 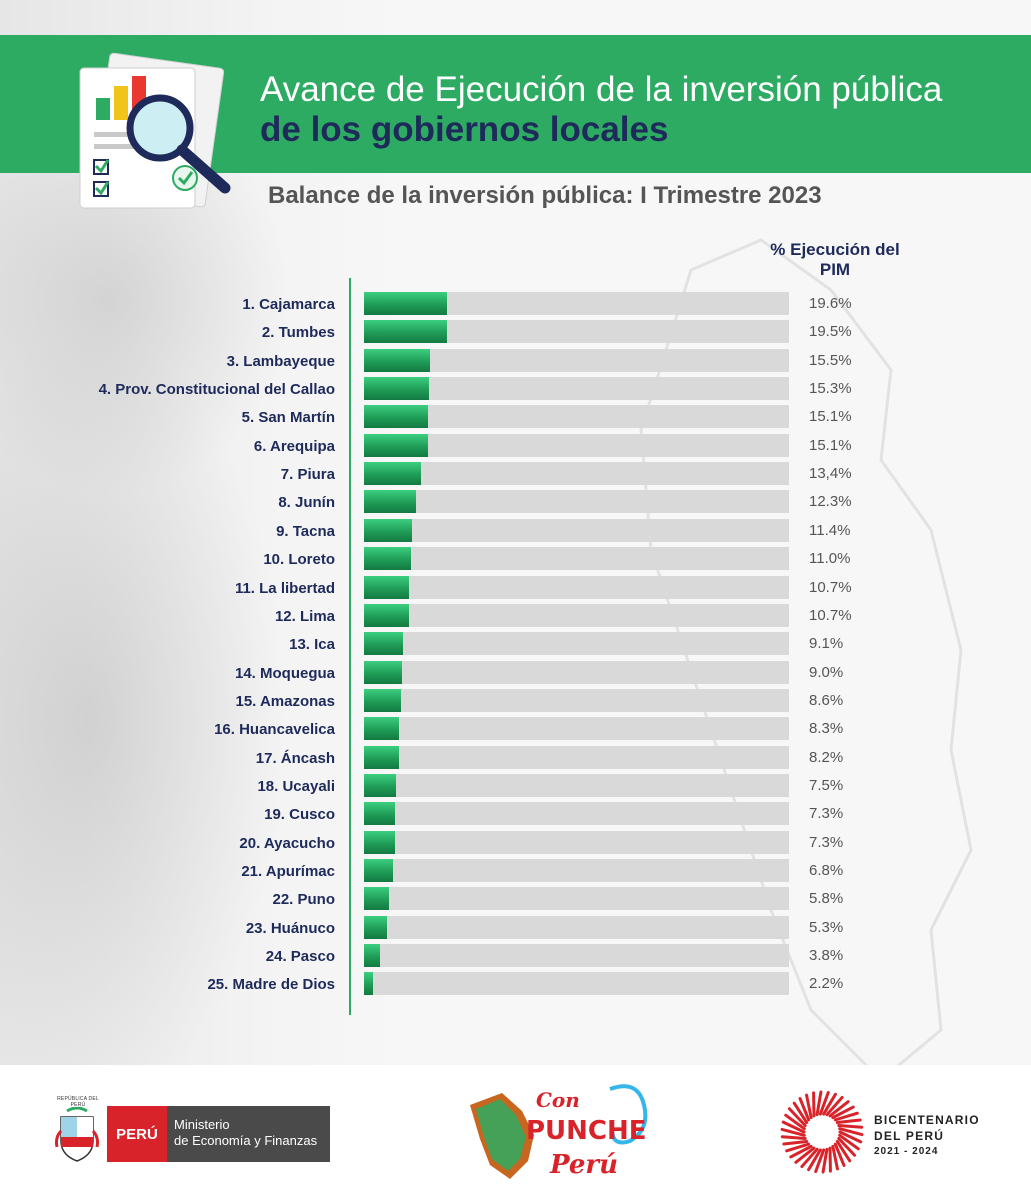 I want to click on bar-row: 24. Pasco 3.8%, so click(x=515, y=957).